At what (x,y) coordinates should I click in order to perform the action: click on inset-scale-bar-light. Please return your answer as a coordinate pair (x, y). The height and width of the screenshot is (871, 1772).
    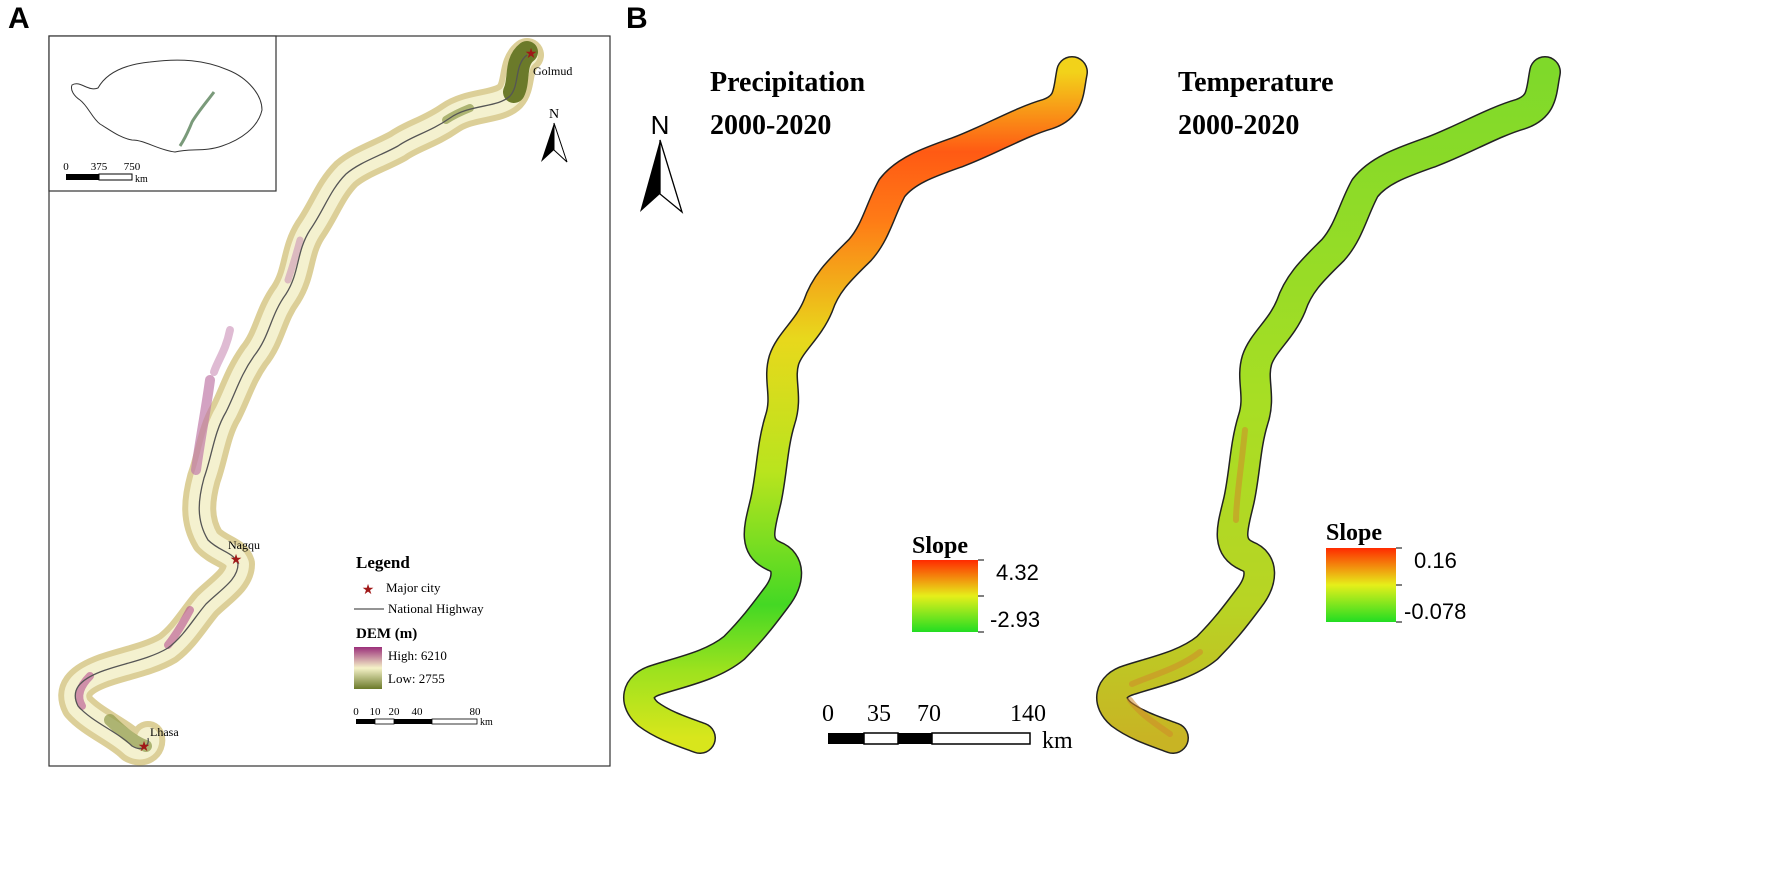
    Looking at the image, I should click on (115, 177).